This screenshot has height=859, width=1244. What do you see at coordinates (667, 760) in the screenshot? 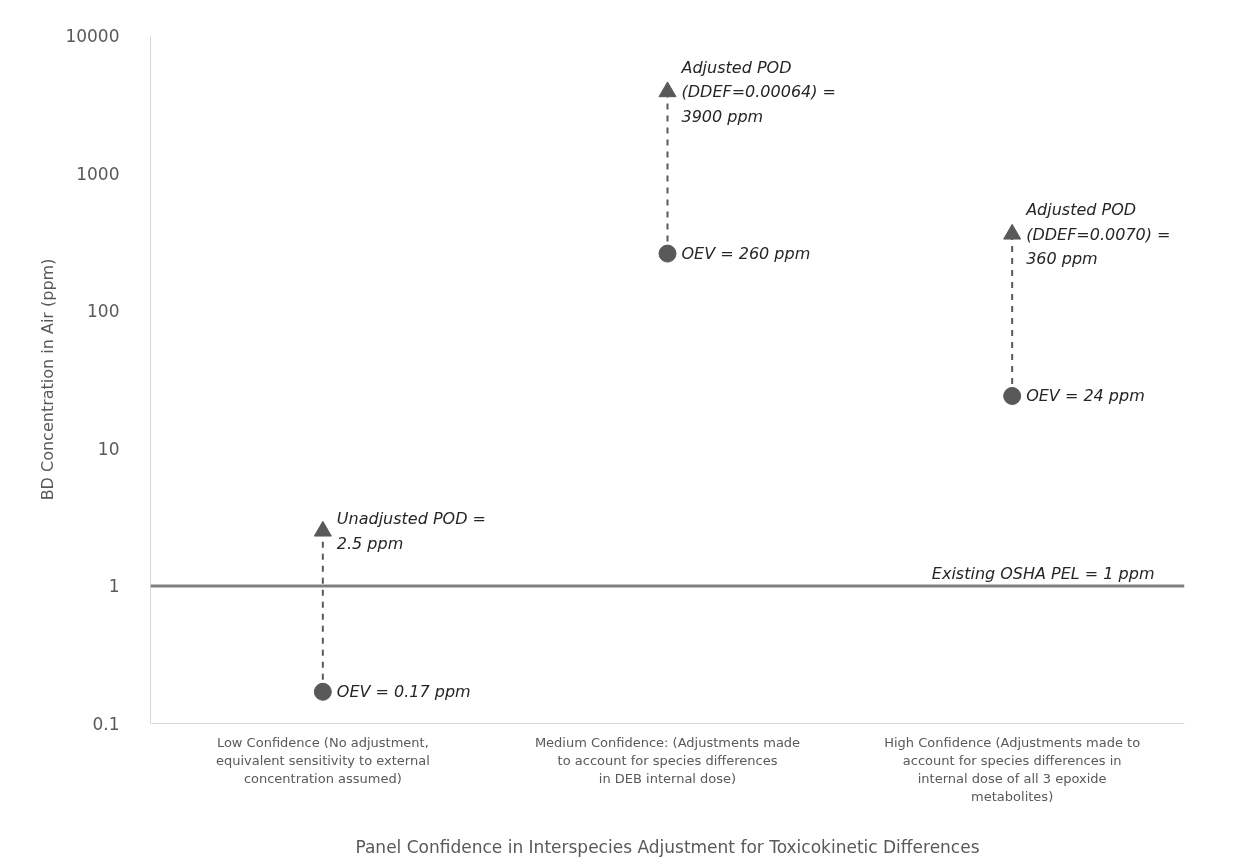
I see `x-tick-label: Medium Confidence: (Adjustments made to account for species differences in DEB internal dose)` at bounding box center [667, 760].